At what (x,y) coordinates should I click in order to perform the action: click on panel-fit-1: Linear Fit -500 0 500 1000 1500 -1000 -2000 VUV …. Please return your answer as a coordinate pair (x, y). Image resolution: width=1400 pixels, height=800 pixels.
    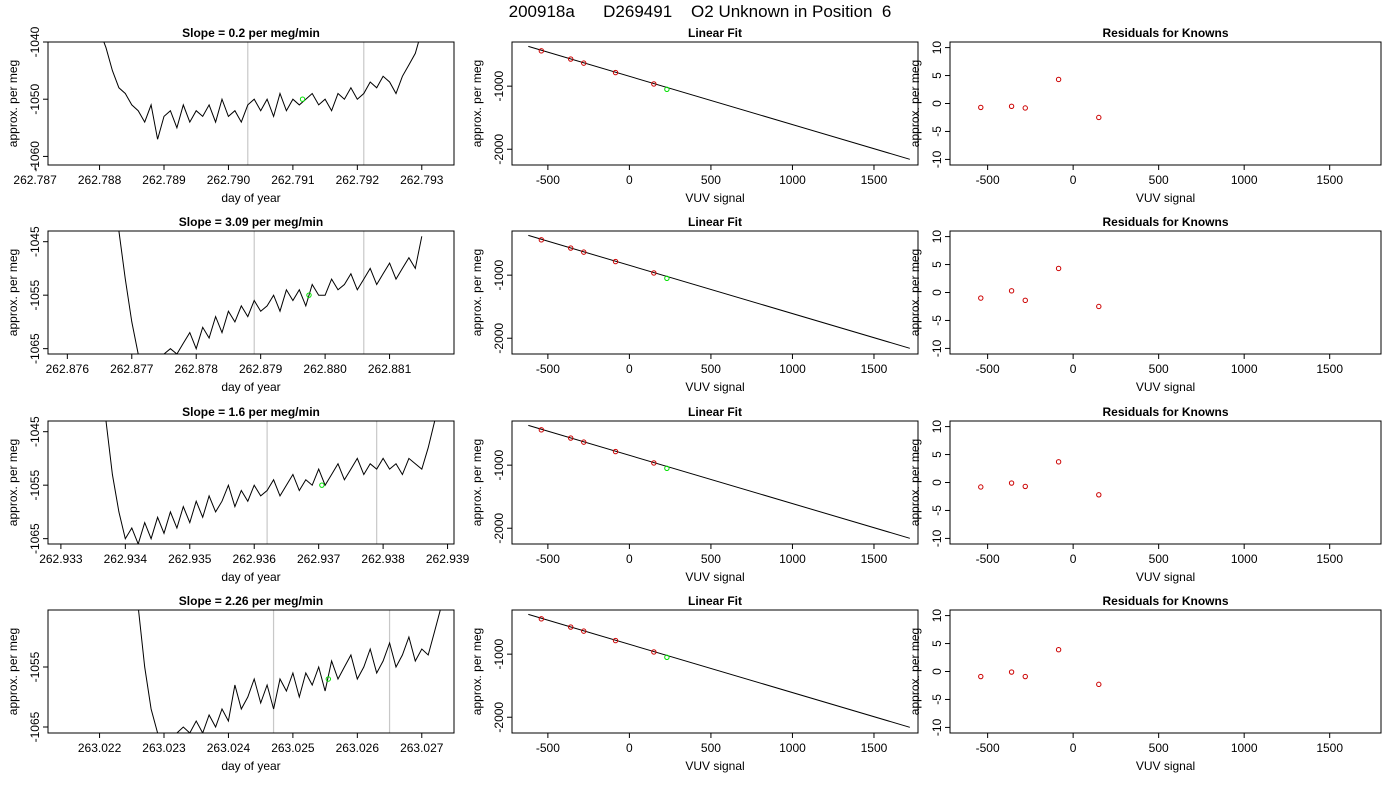
    Looking at the image, I should click on (694, 304).